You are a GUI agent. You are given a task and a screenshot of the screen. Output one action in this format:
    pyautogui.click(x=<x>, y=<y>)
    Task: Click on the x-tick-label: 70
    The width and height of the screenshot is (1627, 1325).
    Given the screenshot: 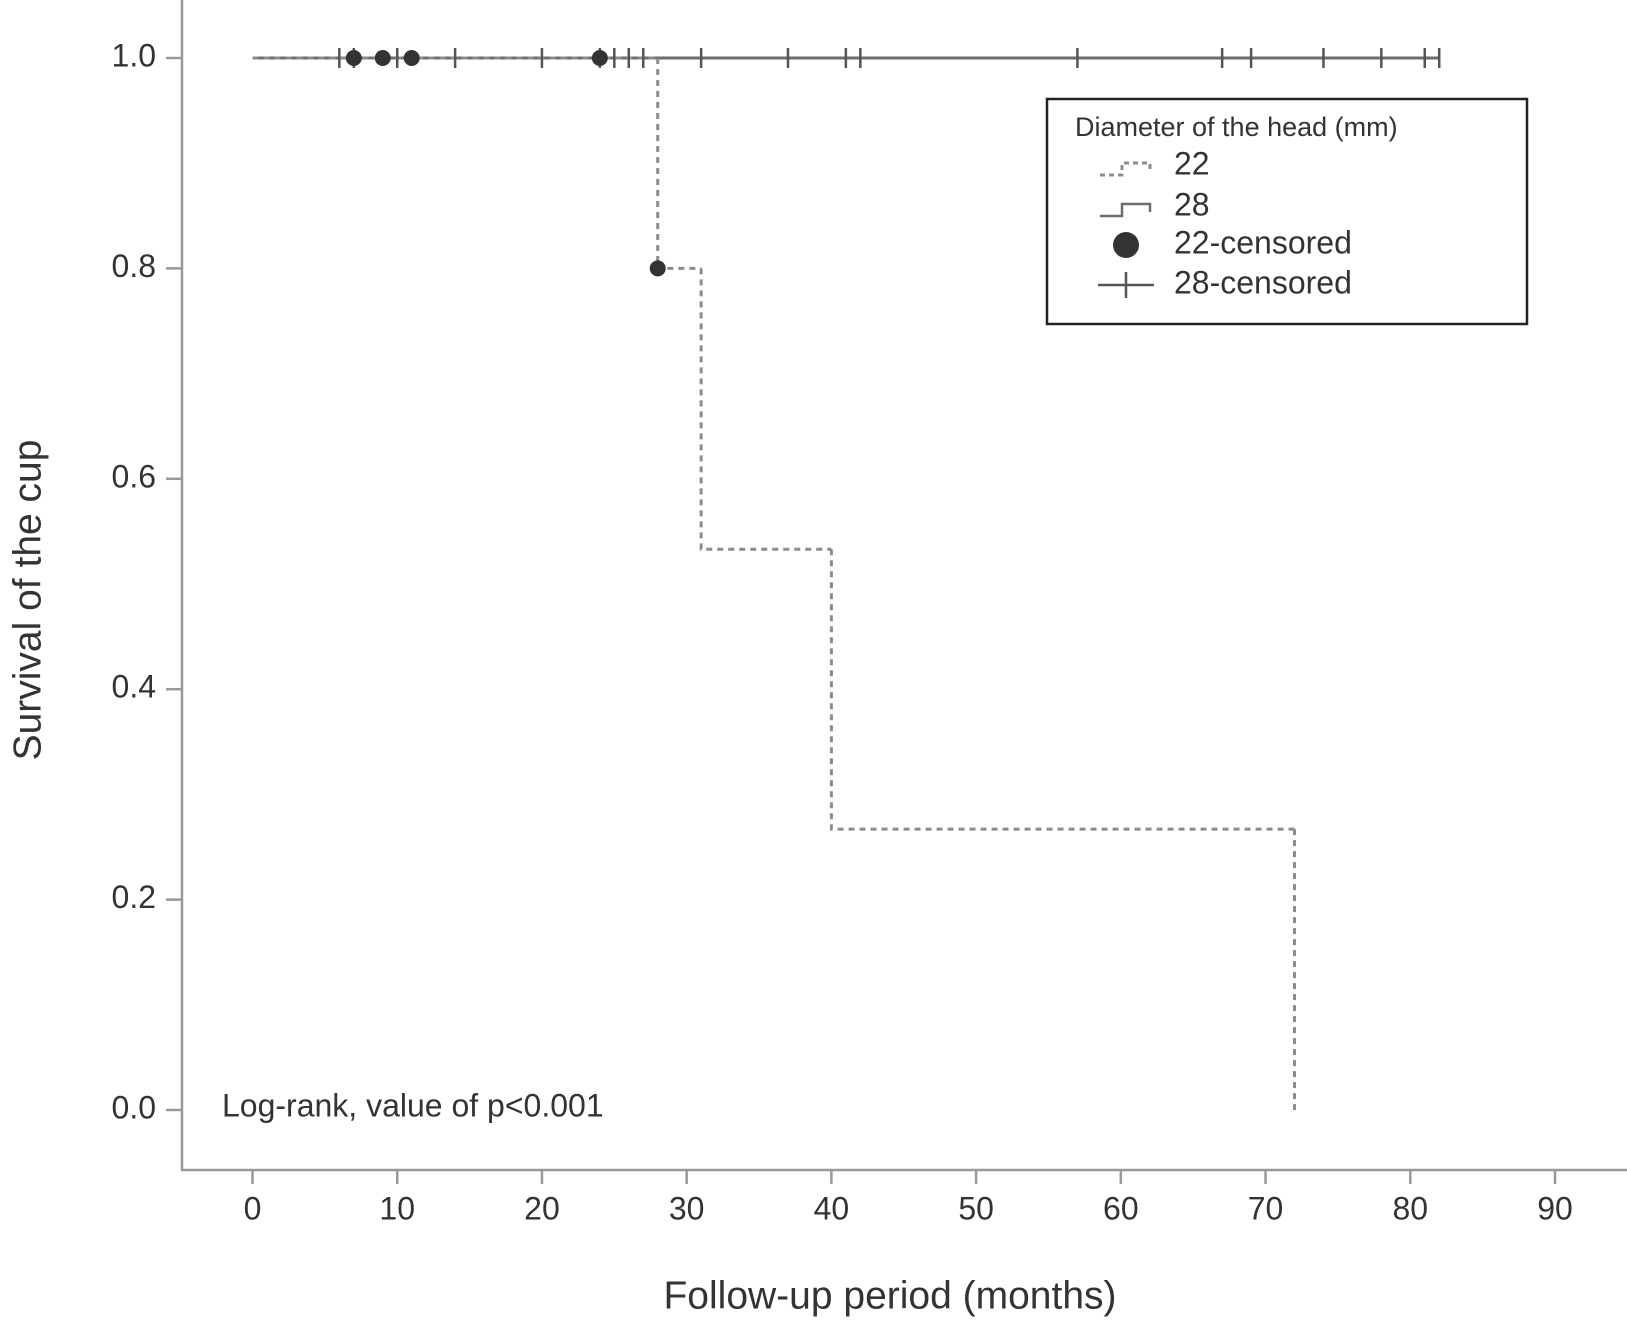 What is the action you would take?
    pyautogui.click(x=1266, y=1208)
    